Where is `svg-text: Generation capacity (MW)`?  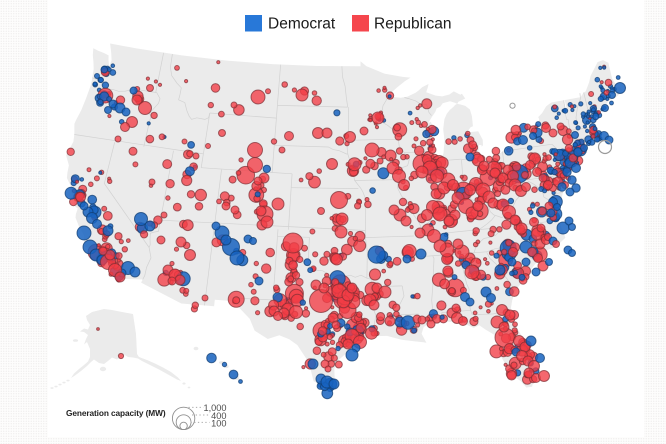 svg-text: Generation capacity (MW) is located at coordinates (116, 413).